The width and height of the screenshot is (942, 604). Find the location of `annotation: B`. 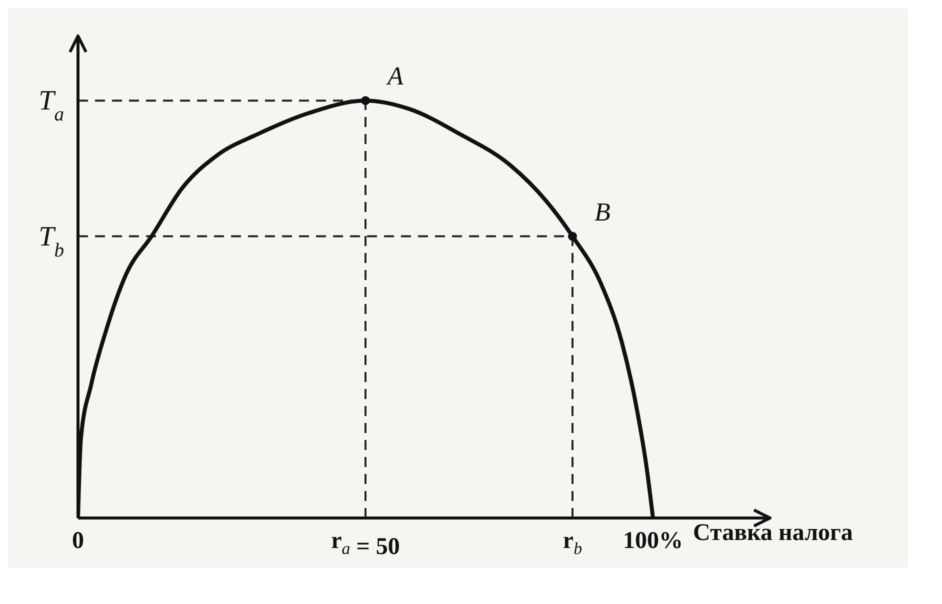

annotation: B is located at coordinates (602, 211).